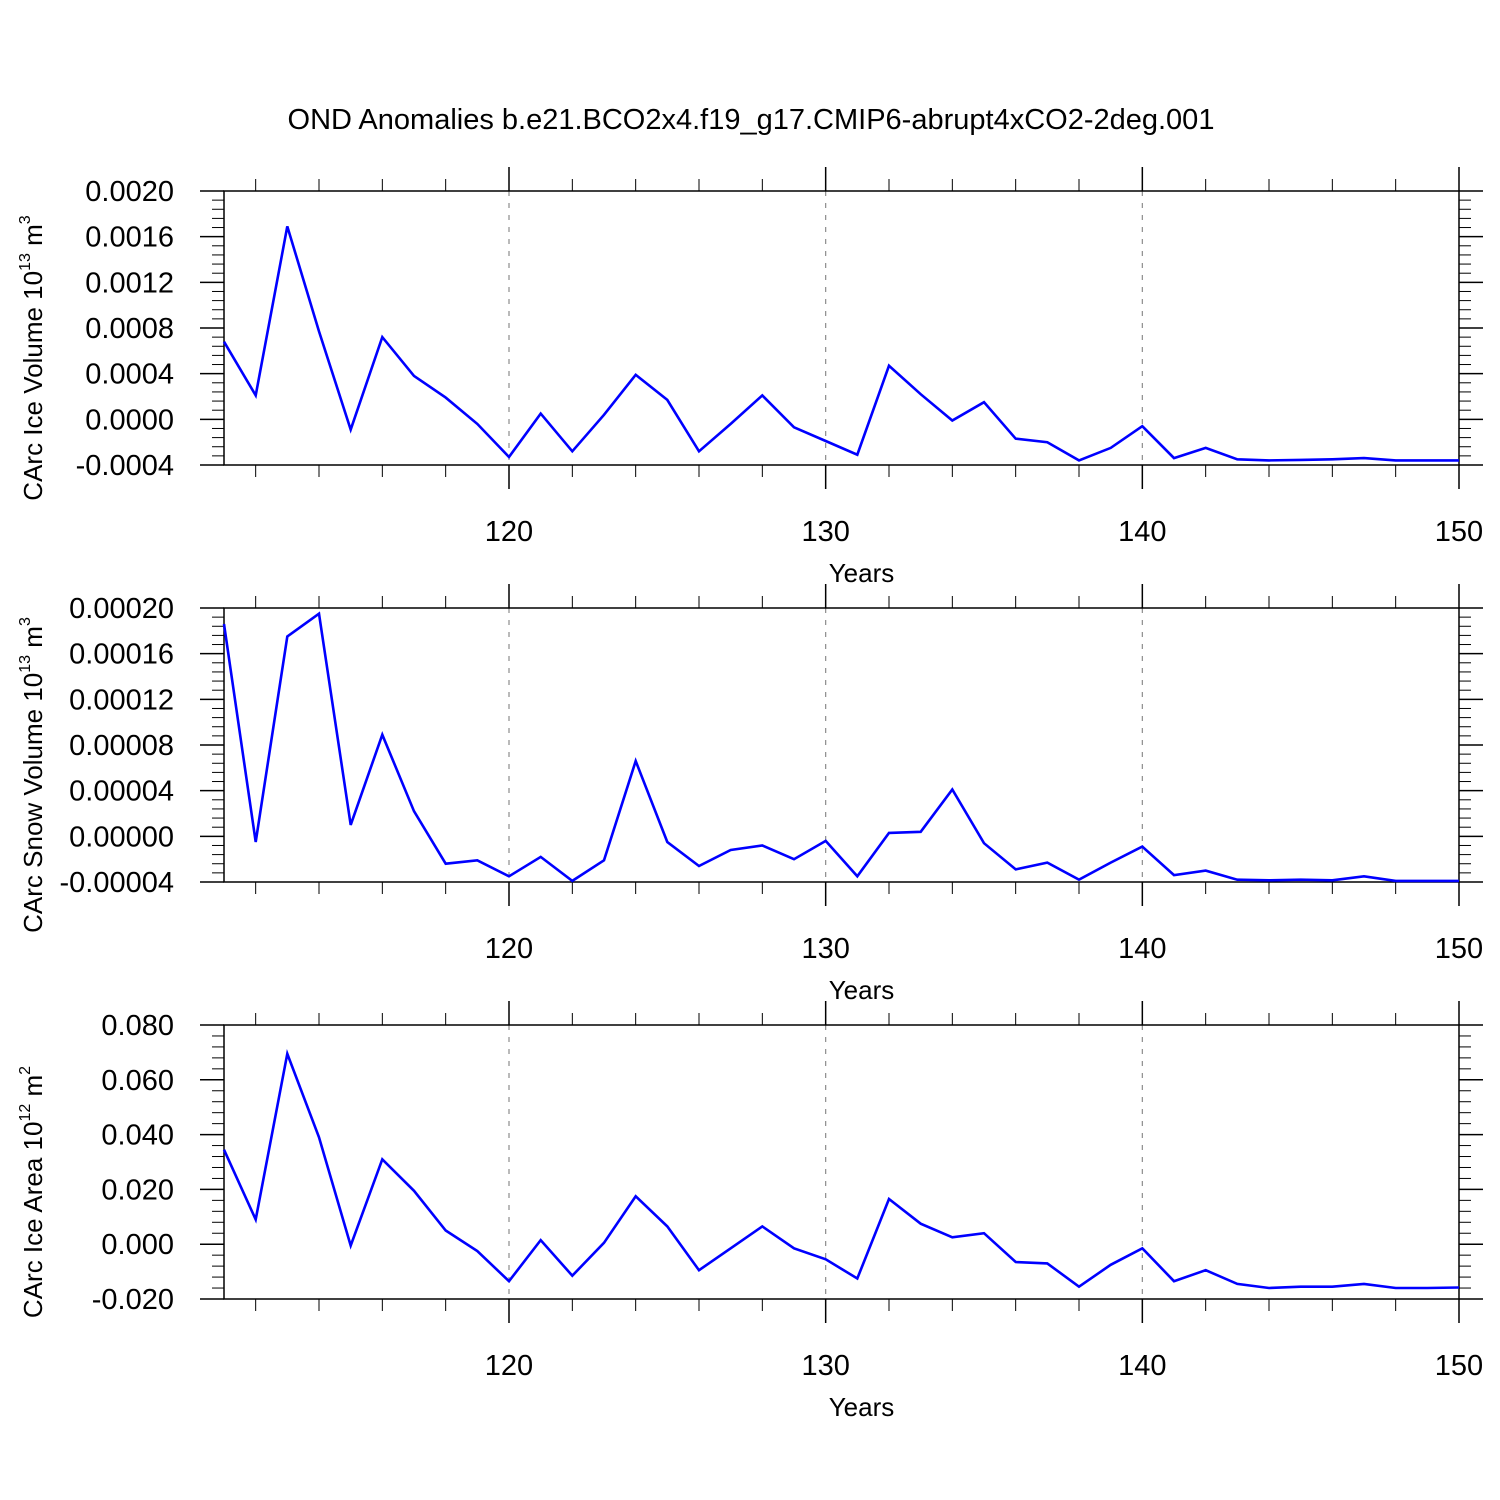  Describe the element at coordinates (129, 238) in the screenshot. I see `y-tick-label: 0.0016` at that location.